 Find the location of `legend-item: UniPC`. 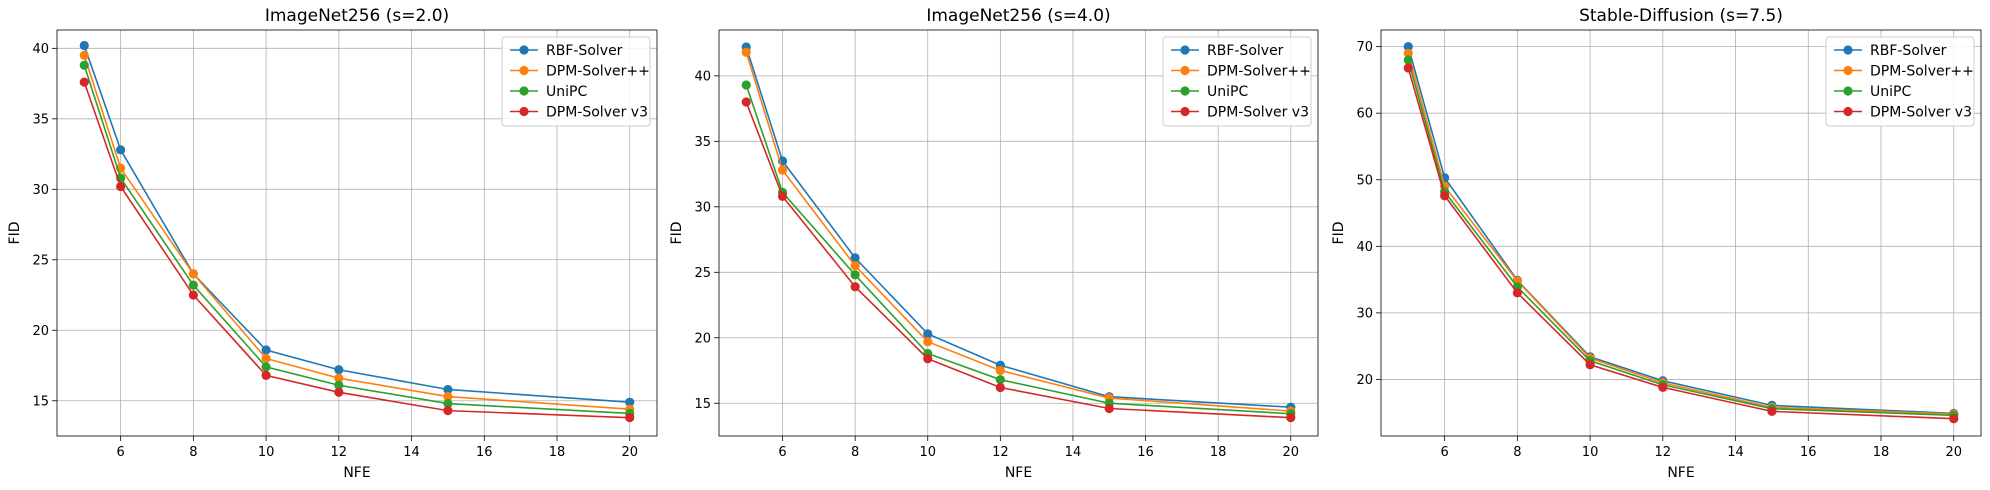

legend-item: UniPC is located at coordinates (1872, 92).